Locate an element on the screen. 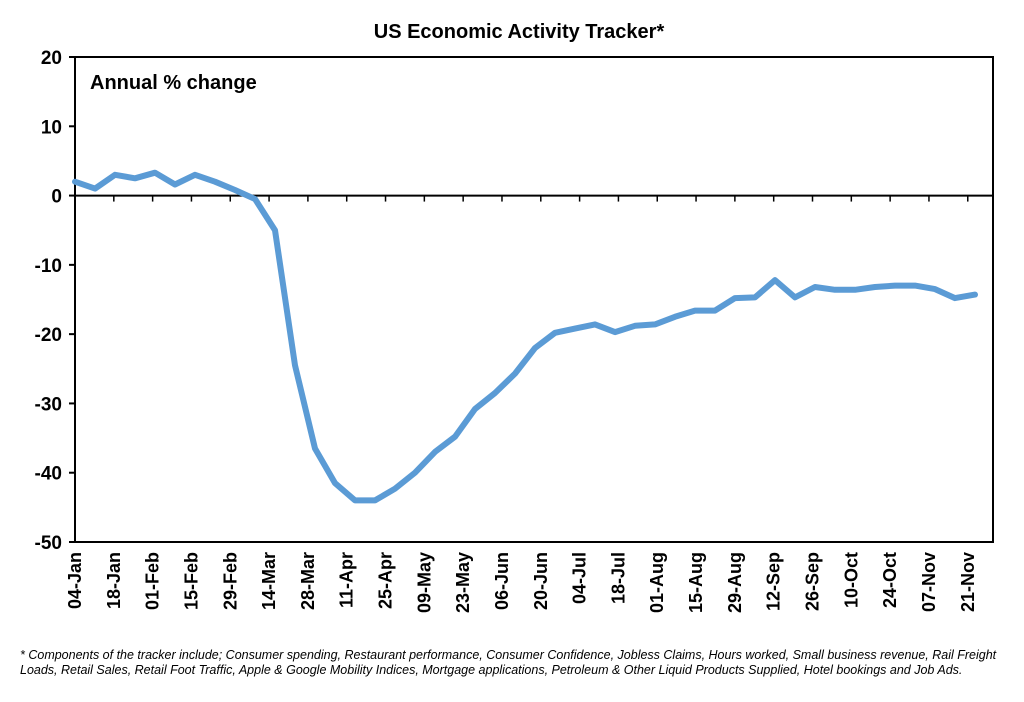 Image resolution: width=1024 pixels, height=702 pixels. x-tick-label: 07-Nov is located at coordinates (929, 582).